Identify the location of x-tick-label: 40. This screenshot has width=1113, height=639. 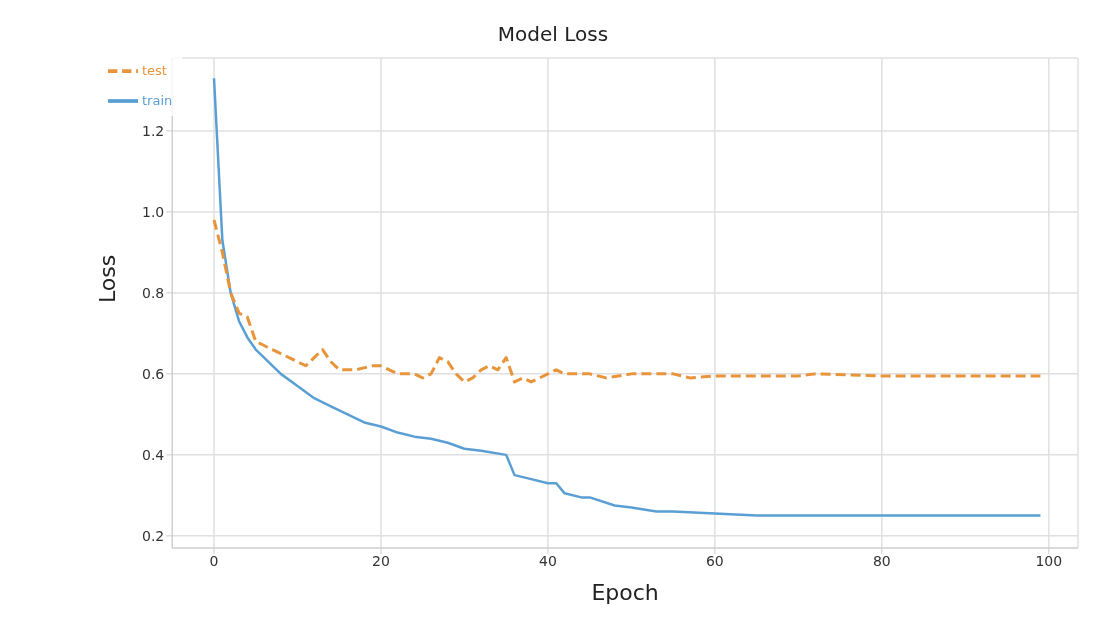
(548, 560).